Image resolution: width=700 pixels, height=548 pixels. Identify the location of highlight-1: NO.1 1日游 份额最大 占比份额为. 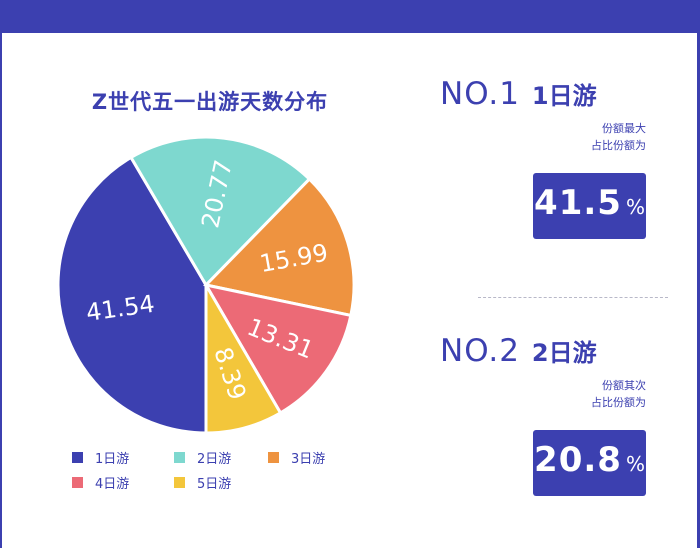
(550, 115).